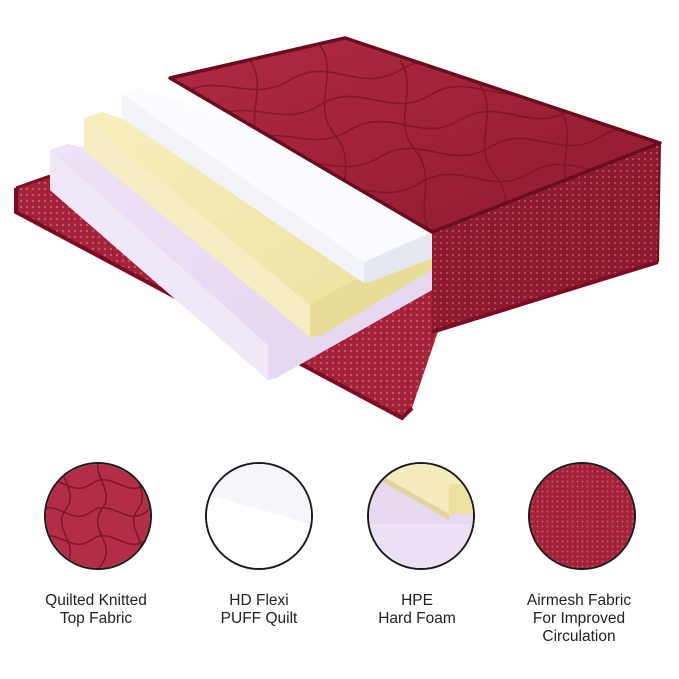 The height and width of the screenshot is (679, 679). I want to click on caption-airmesh-fabric: Airmesh Fabric For Improved Circulation, so click(579, 619).